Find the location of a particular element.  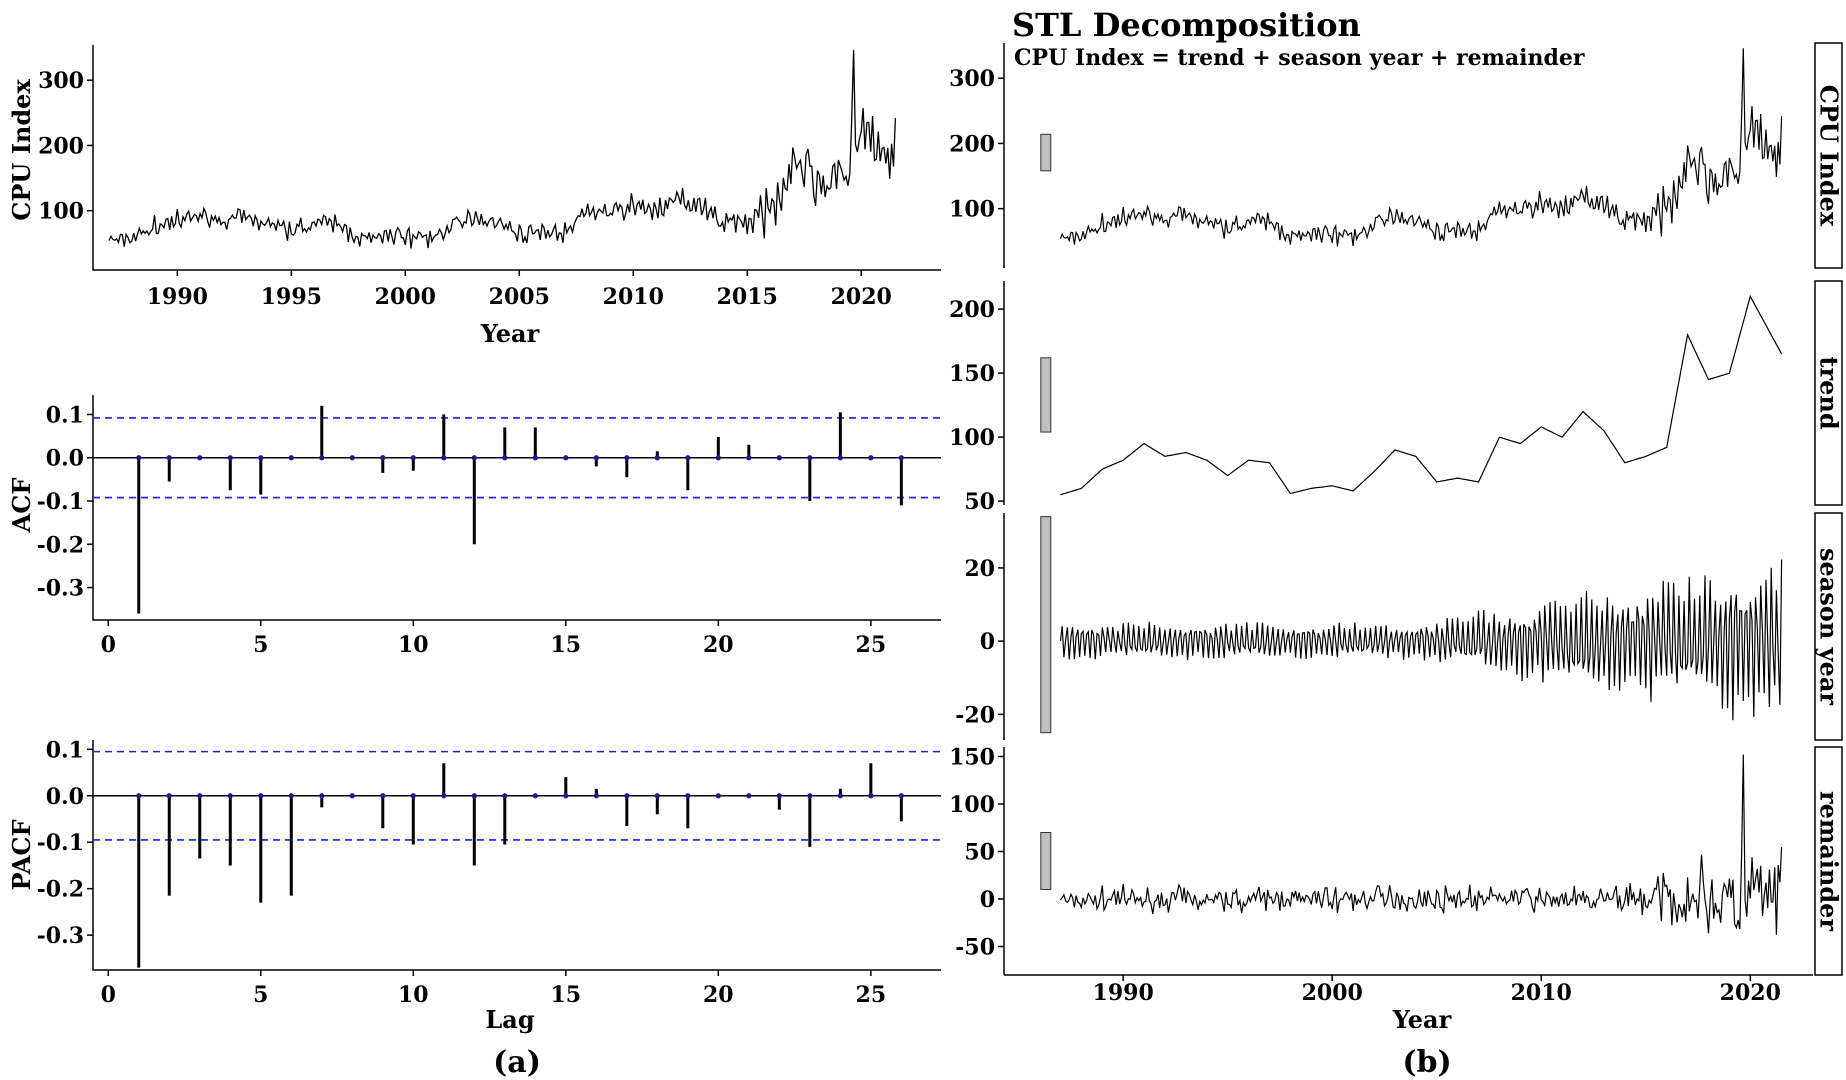

stl-strip-label: remainder is located at coordinates (1829, 861).